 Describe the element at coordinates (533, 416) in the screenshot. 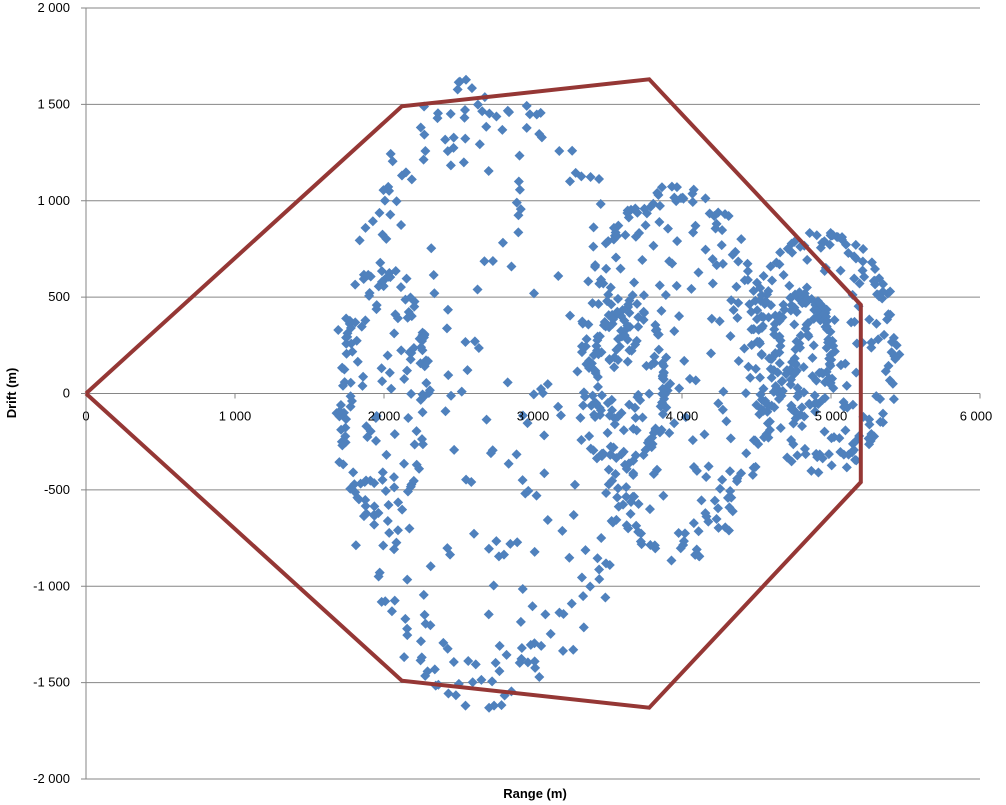

I see `x-tick-label: 3 000` at that location.